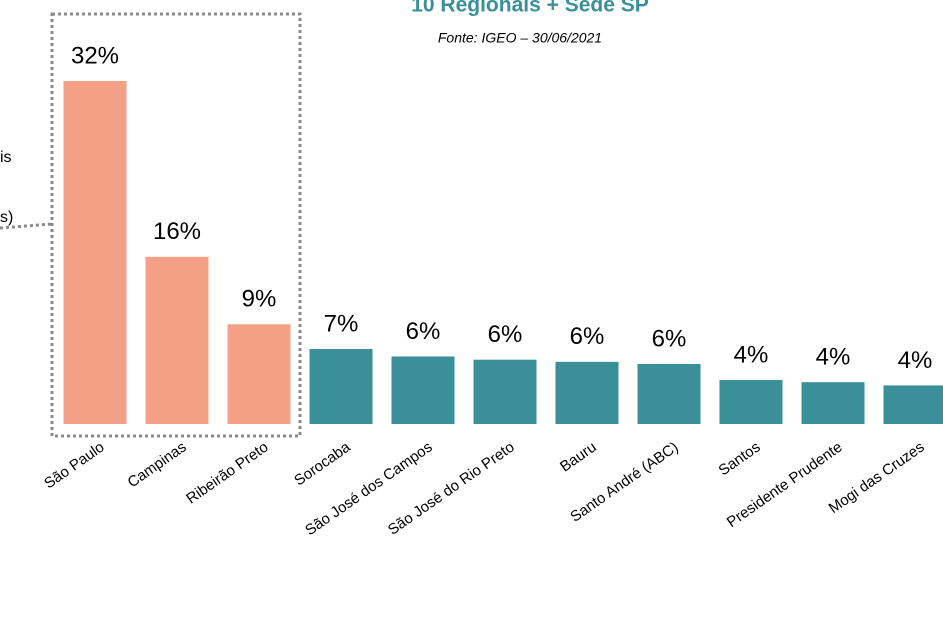 The width and height of the screenshot is (943, 620). I want to click on value-label: 32%, so click(95, 55).